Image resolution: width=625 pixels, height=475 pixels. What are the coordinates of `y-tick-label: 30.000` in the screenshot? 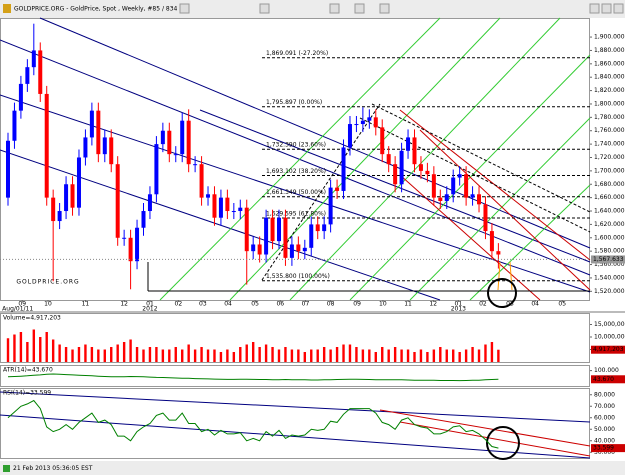 It's located at (604, 452).